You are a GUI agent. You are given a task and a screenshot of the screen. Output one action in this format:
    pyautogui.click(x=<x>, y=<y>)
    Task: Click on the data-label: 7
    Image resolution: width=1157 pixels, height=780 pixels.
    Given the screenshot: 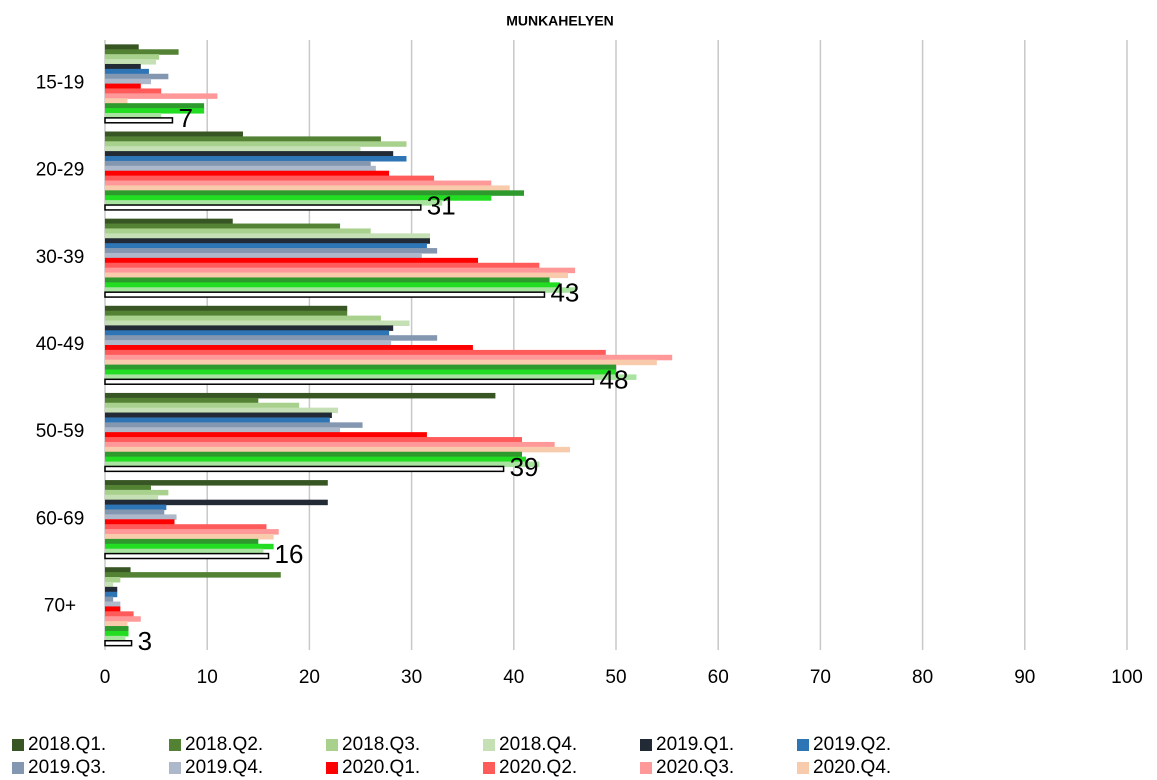 What is the action you would take?
    pyautogui.click(x=185, y=118)
    